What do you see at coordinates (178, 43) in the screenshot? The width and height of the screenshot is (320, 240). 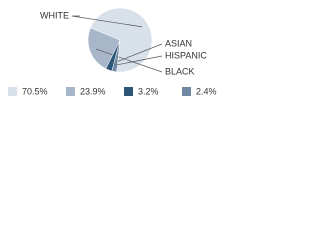 I see `slice-label: ASIAN` at bounding box center [178, 43].